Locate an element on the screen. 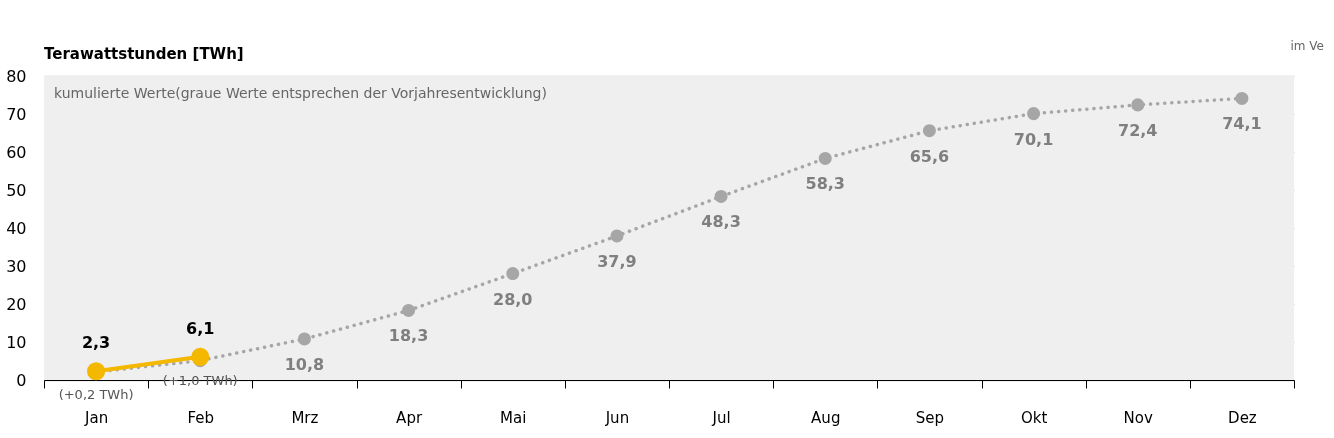  x-tick-label: Mrz is located at coordinates (305, 417).